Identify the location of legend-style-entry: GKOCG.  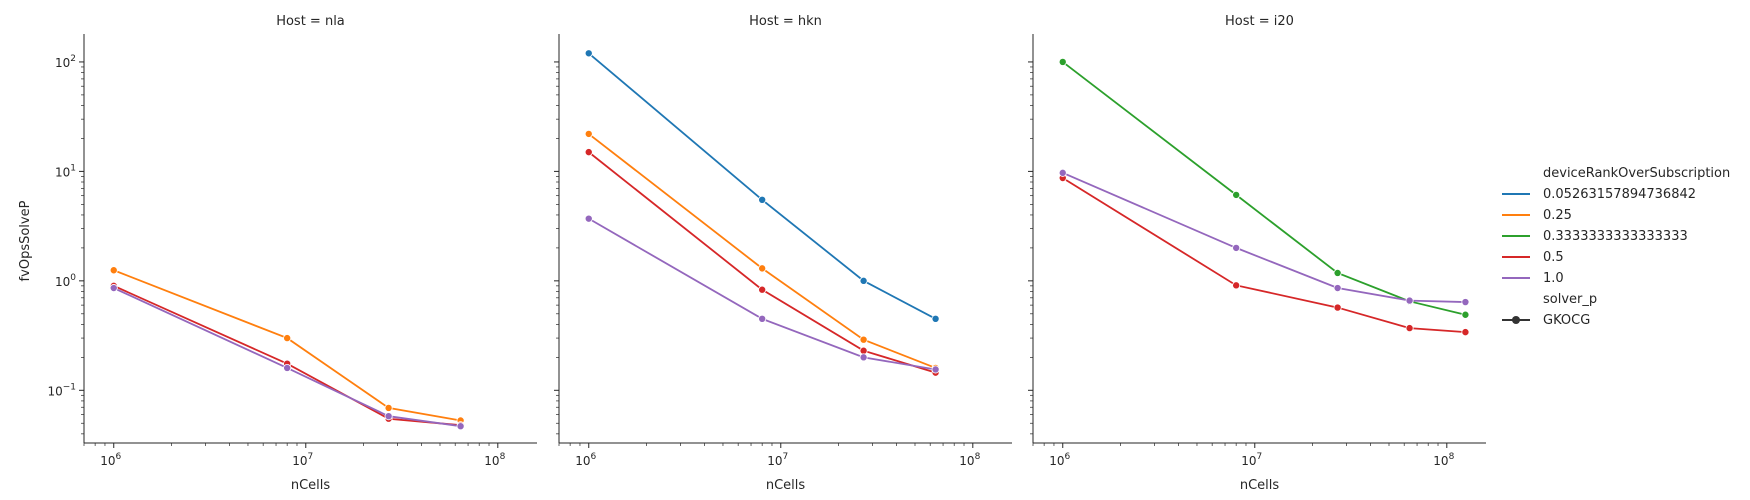
(1566, 320).